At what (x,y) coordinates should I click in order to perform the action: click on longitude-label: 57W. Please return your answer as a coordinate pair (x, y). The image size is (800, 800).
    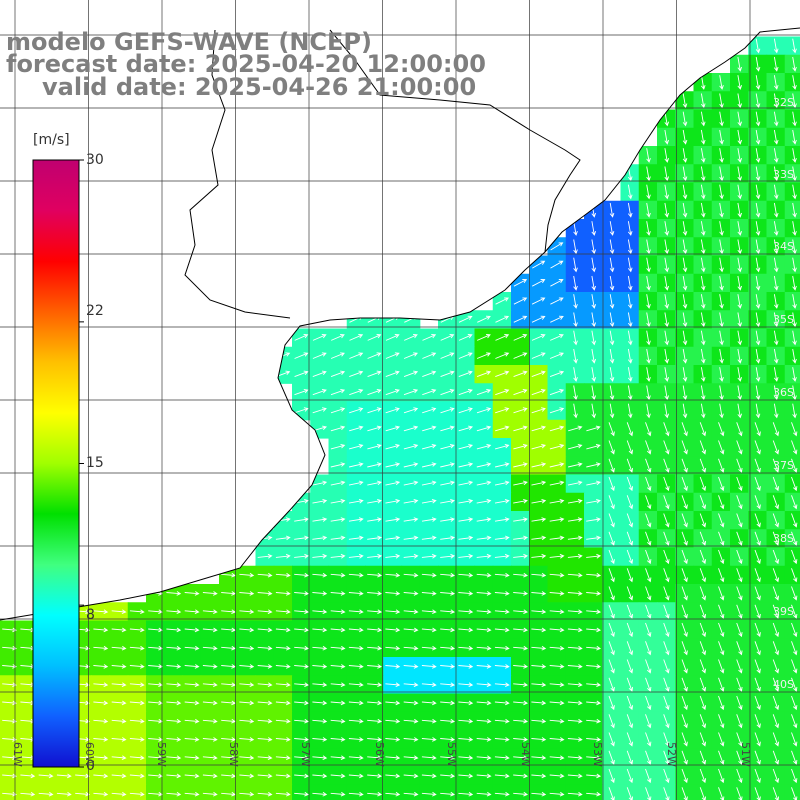
    Looking at the image, I should click on (305, 754).